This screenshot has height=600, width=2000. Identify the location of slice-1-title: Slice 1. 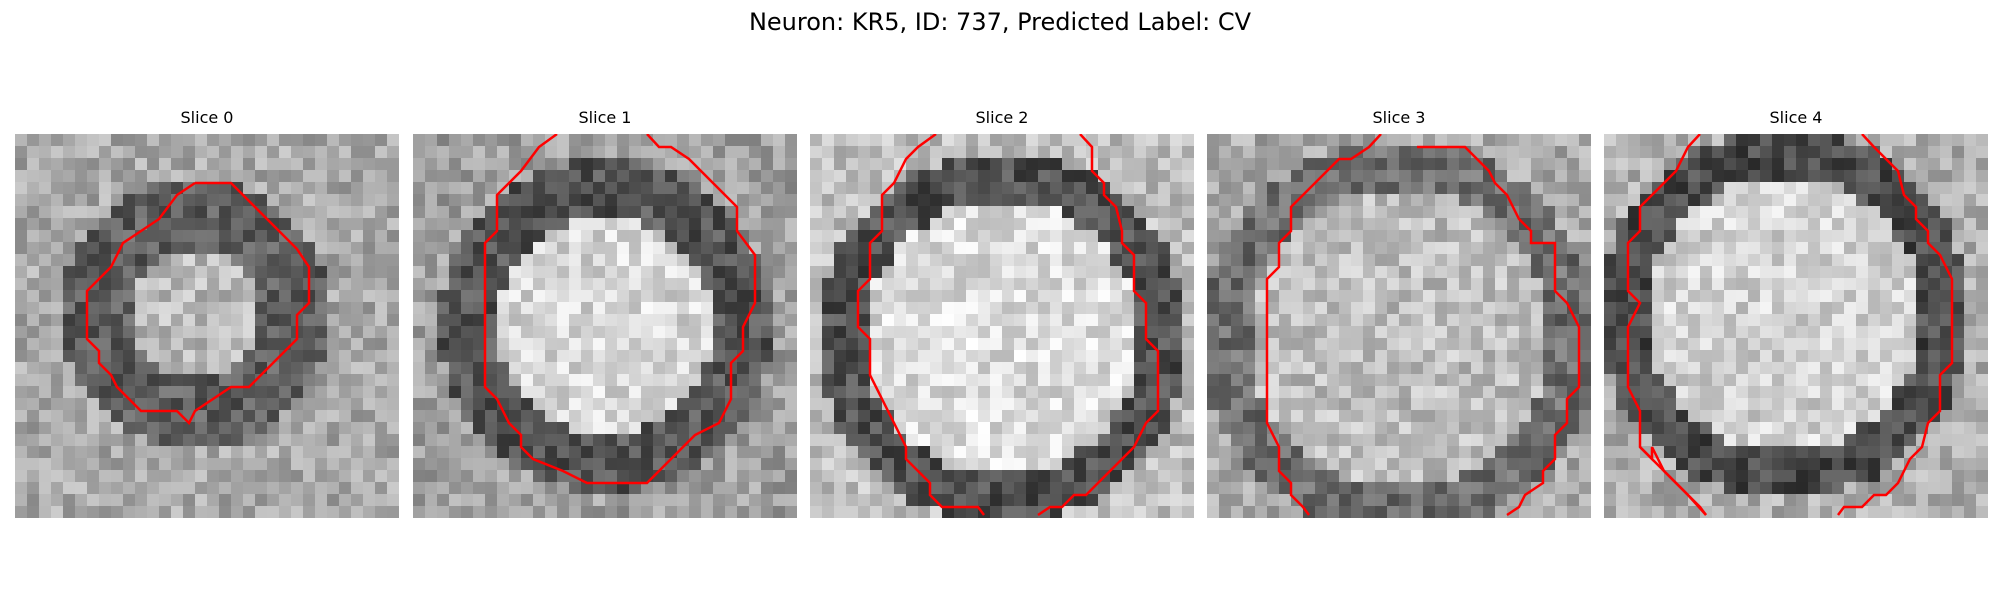
(605, 117).